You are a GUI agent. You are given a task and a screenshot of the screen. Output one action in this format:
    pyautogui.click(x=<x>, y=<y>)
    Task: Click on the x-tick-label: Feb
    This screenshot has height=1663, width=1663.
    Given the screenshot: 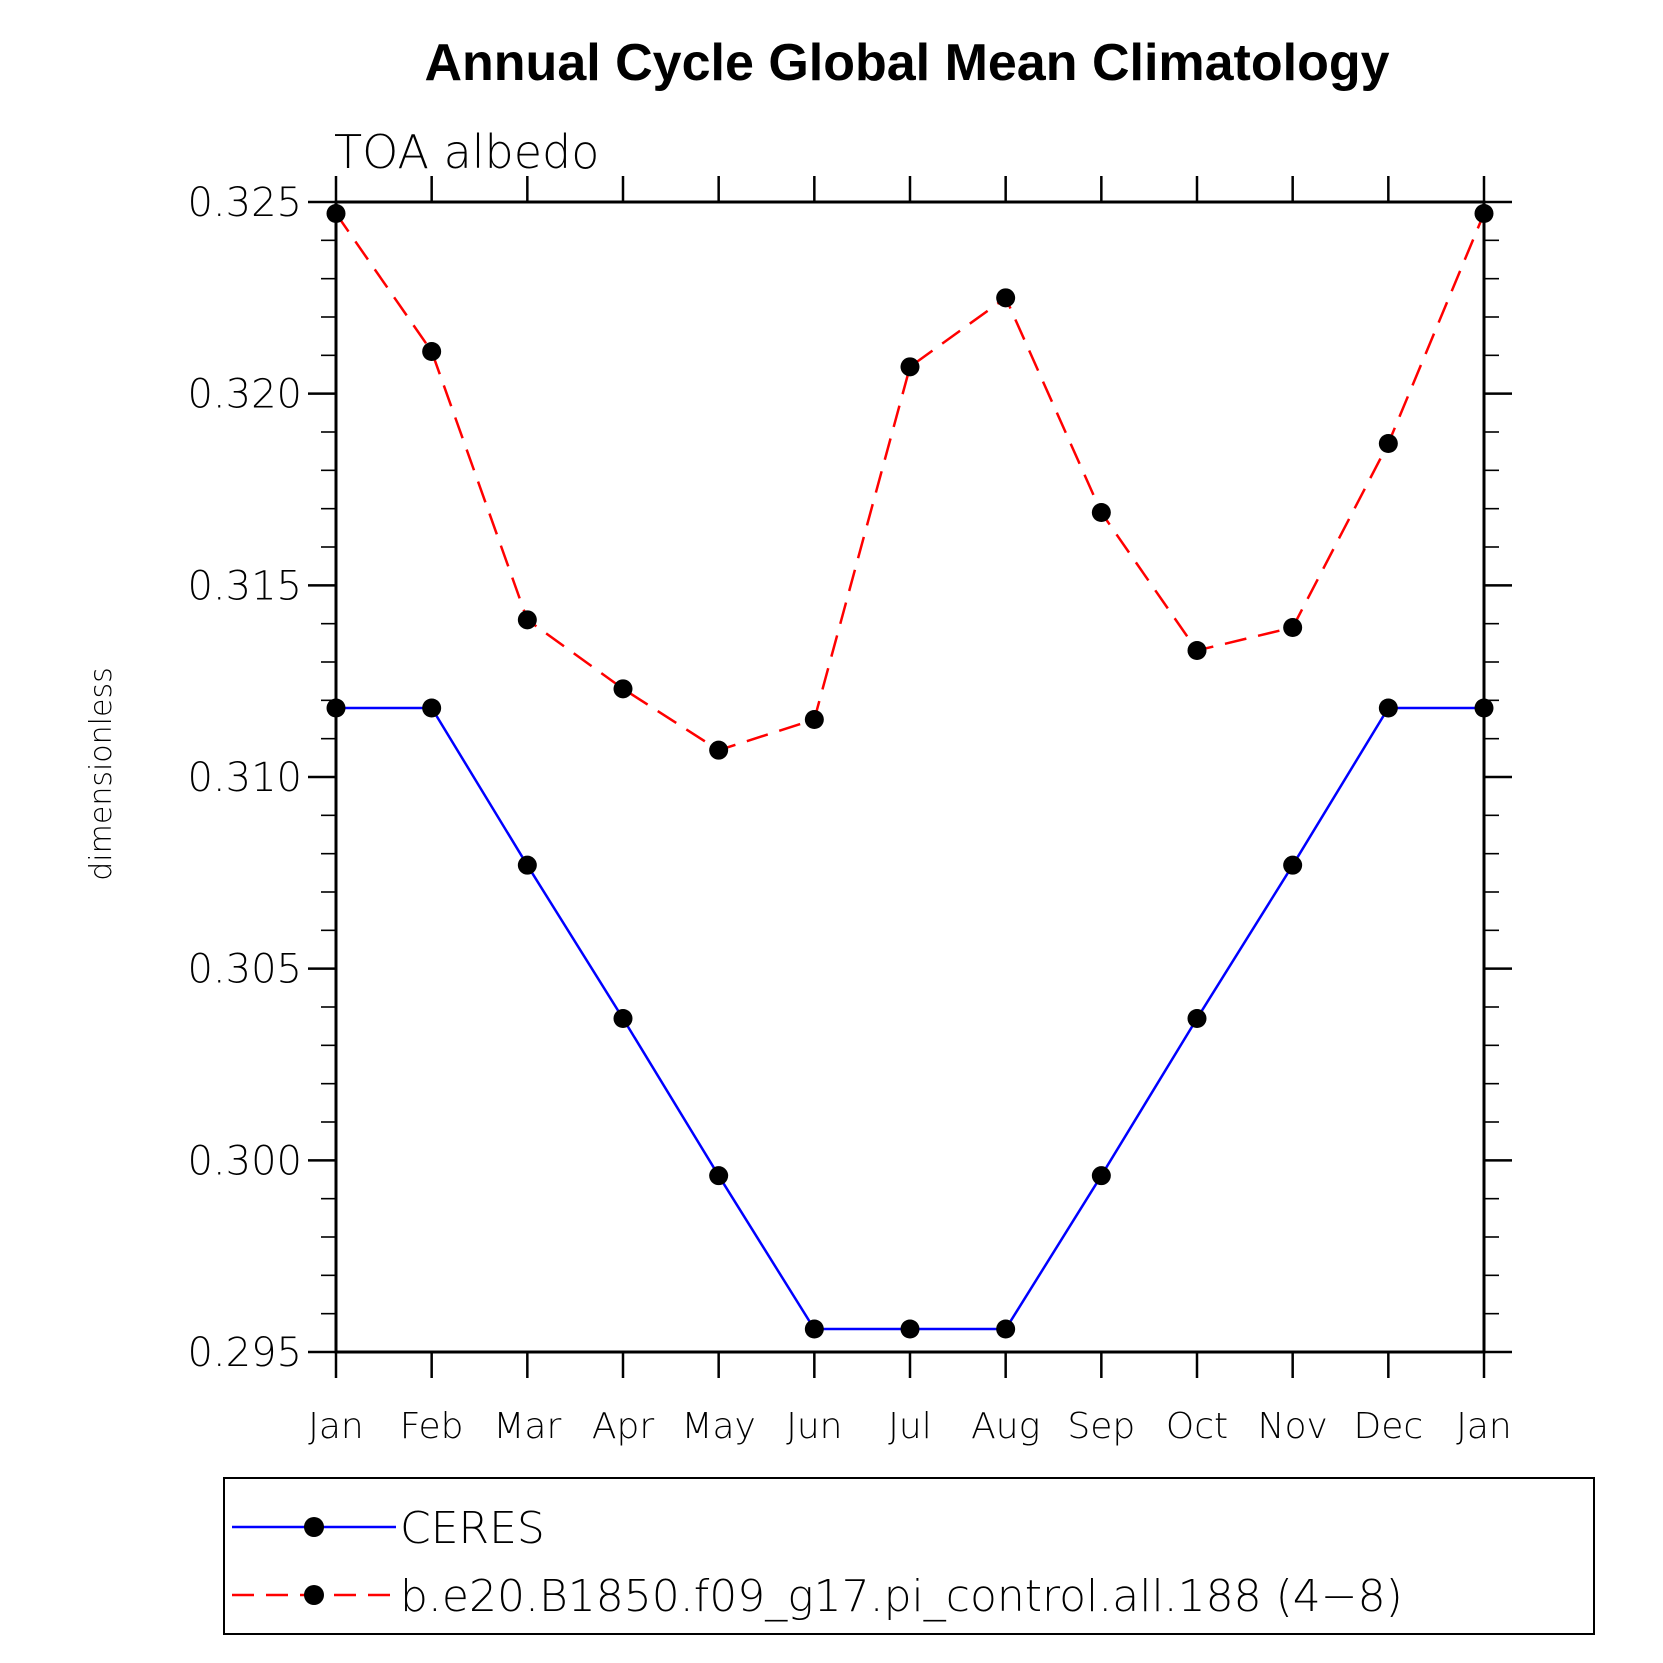 What is the action you would take?
    pyautogui.click(x=432, y=1426)
    